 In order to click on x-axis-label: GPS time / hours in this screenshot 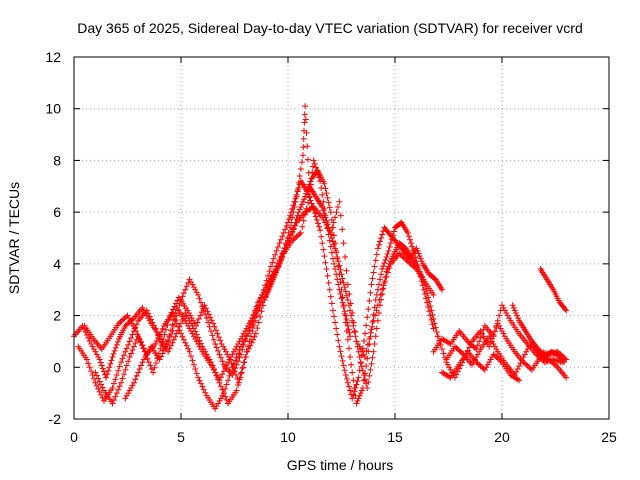, I will do `click(340, 465)`.